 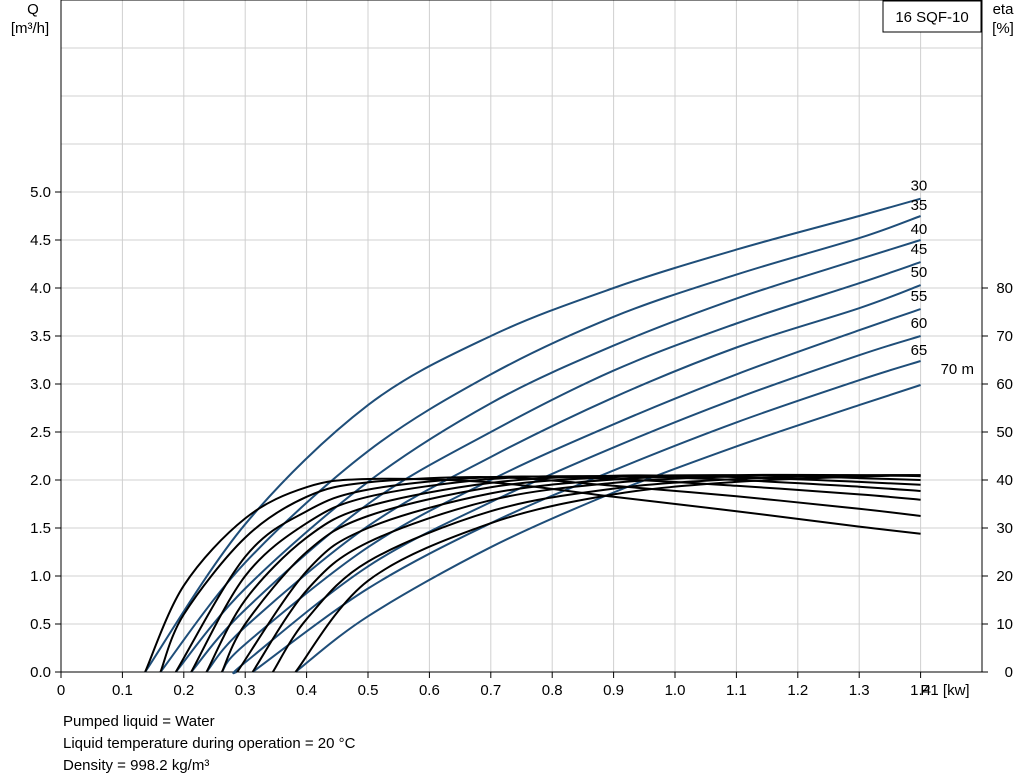 What do you see at coordinates (613, 690) in the screenshot?
I see `x-tick-label: 0.9` at bounding box center [613, 690].